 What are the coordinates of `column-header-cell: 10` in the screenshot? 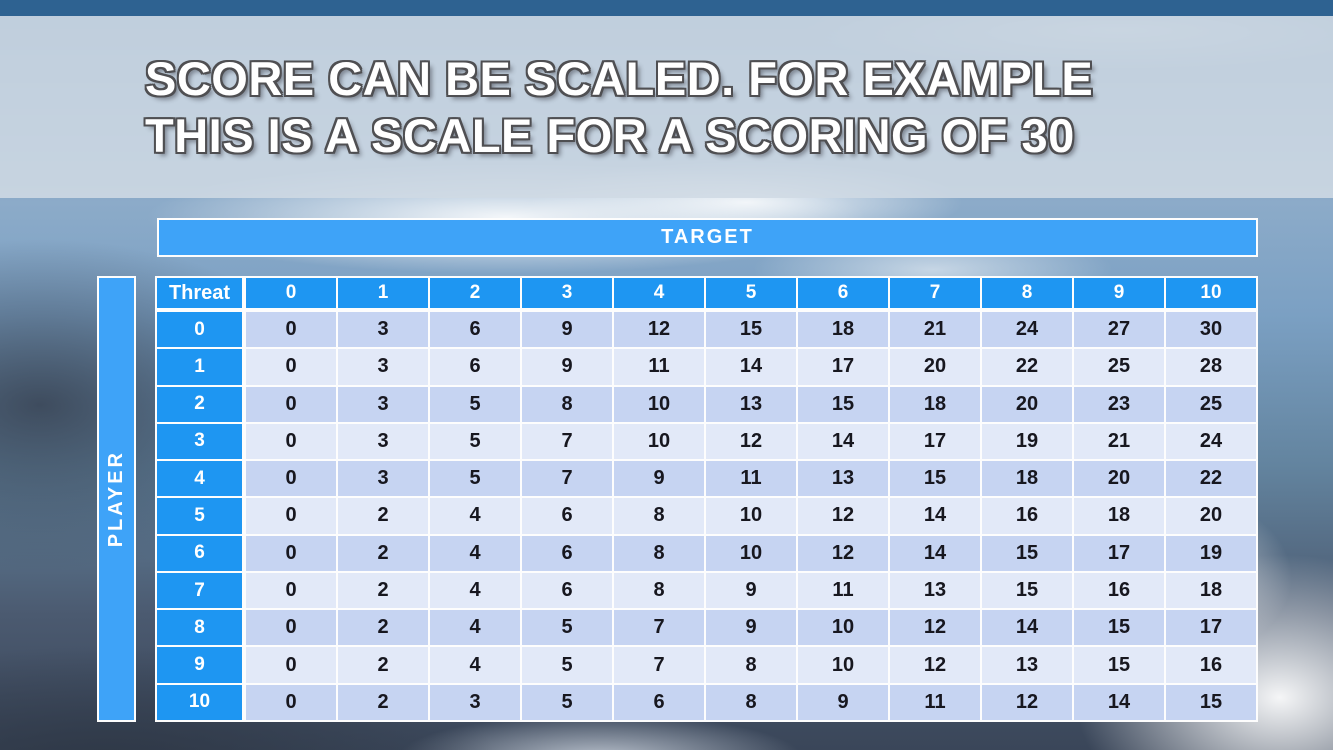 It's located at (1211, 294).